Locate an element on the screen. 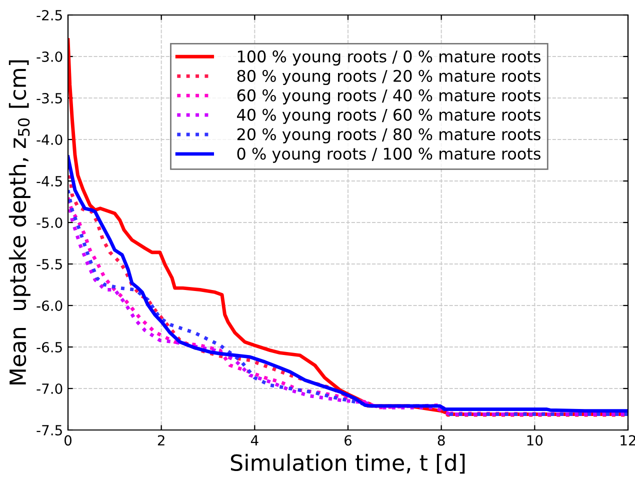 This screenshot has height=482, width=635. legend-label: 40 % young roots / 60 % mature roots is located at coordinates (388, 116).